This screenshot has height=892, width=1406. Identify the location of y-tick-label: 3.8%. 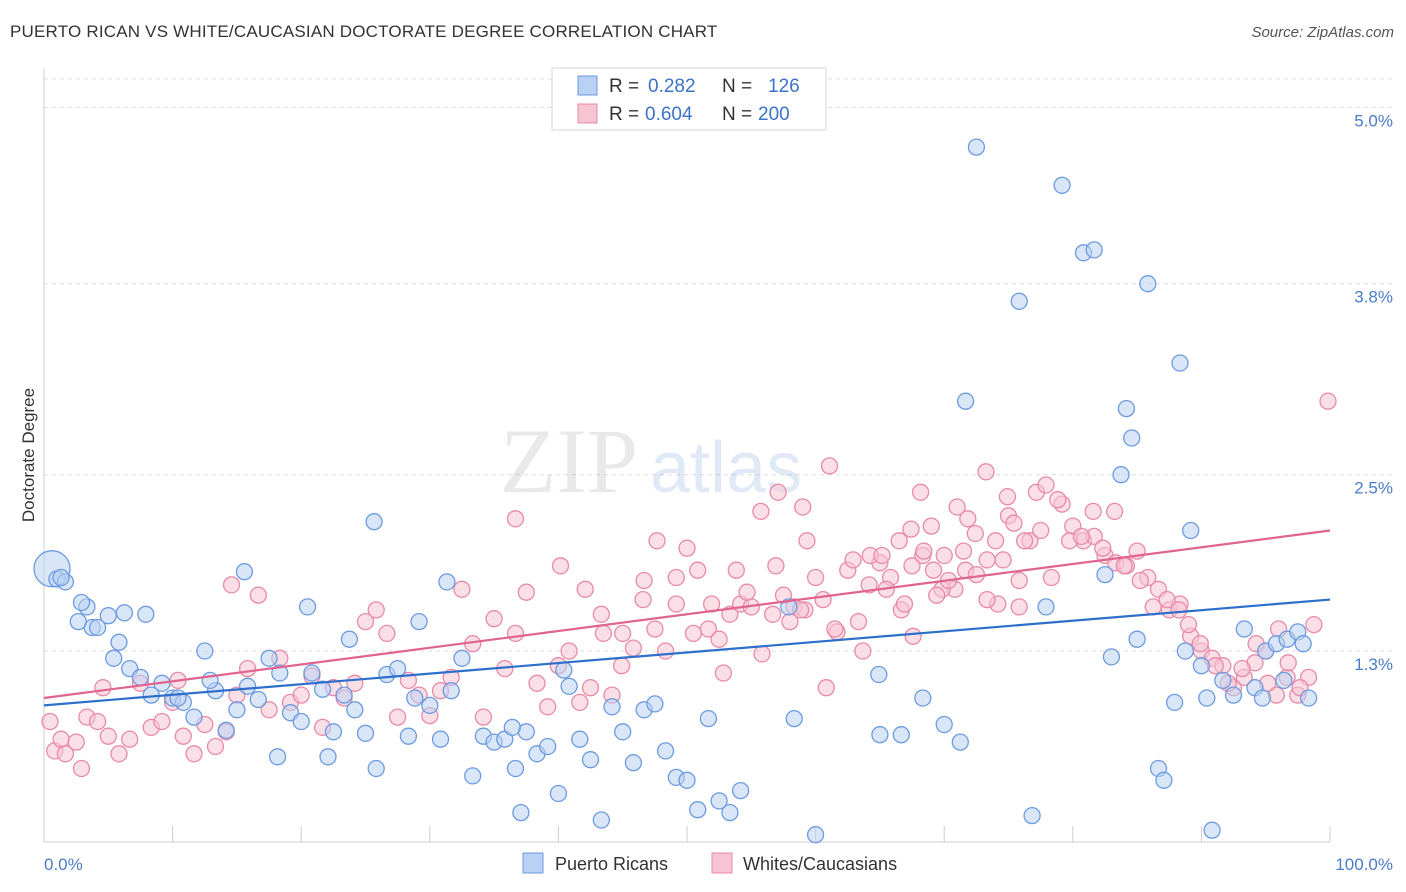
(1373, 297).